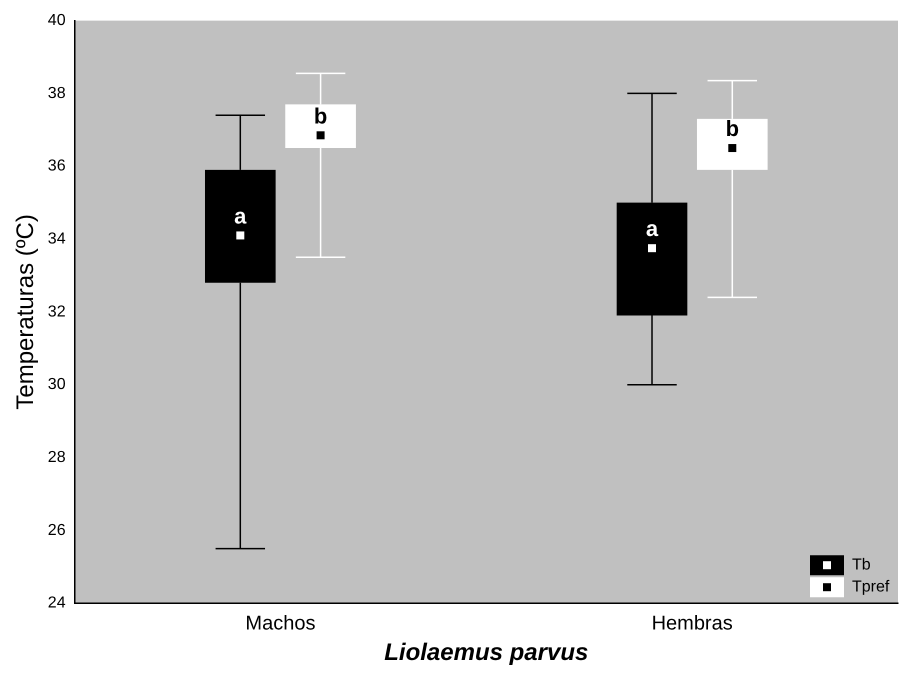 Image resolution: width=917 pixels, height=680 pixels. Describe the element at coordinates (280, 623) in the screenshot. I see `x-tick-label: Machos` at that location.